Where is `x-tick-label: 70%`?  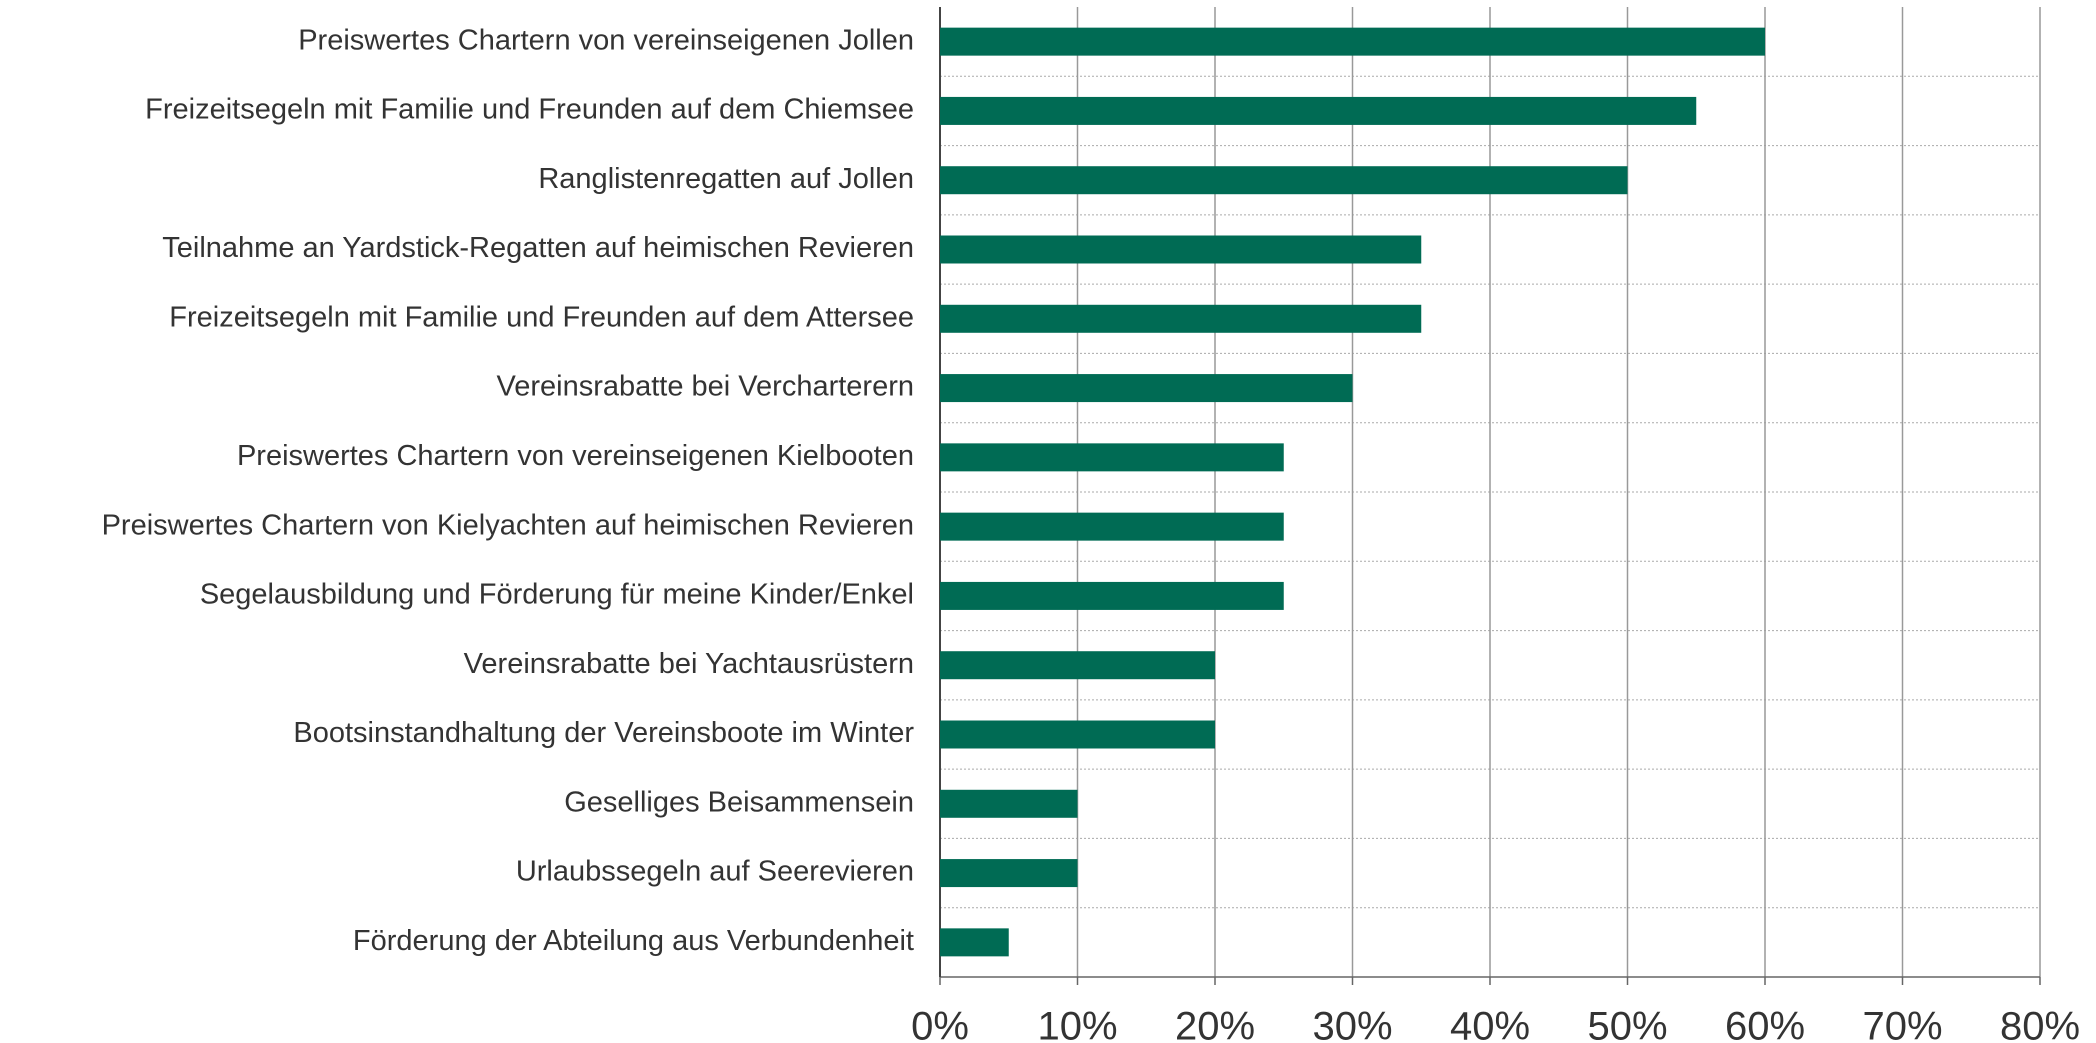 x-tick-label: 70% is located at coordinates (1902, 1024).